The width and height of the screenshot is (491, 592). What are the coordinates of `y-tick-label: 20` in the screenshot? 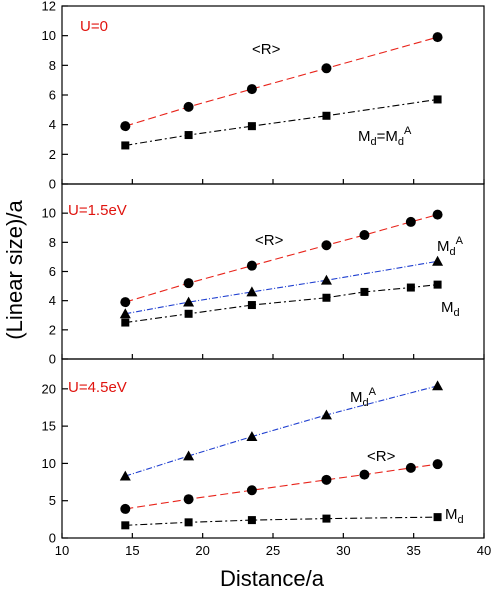 It's located at (49, 388).